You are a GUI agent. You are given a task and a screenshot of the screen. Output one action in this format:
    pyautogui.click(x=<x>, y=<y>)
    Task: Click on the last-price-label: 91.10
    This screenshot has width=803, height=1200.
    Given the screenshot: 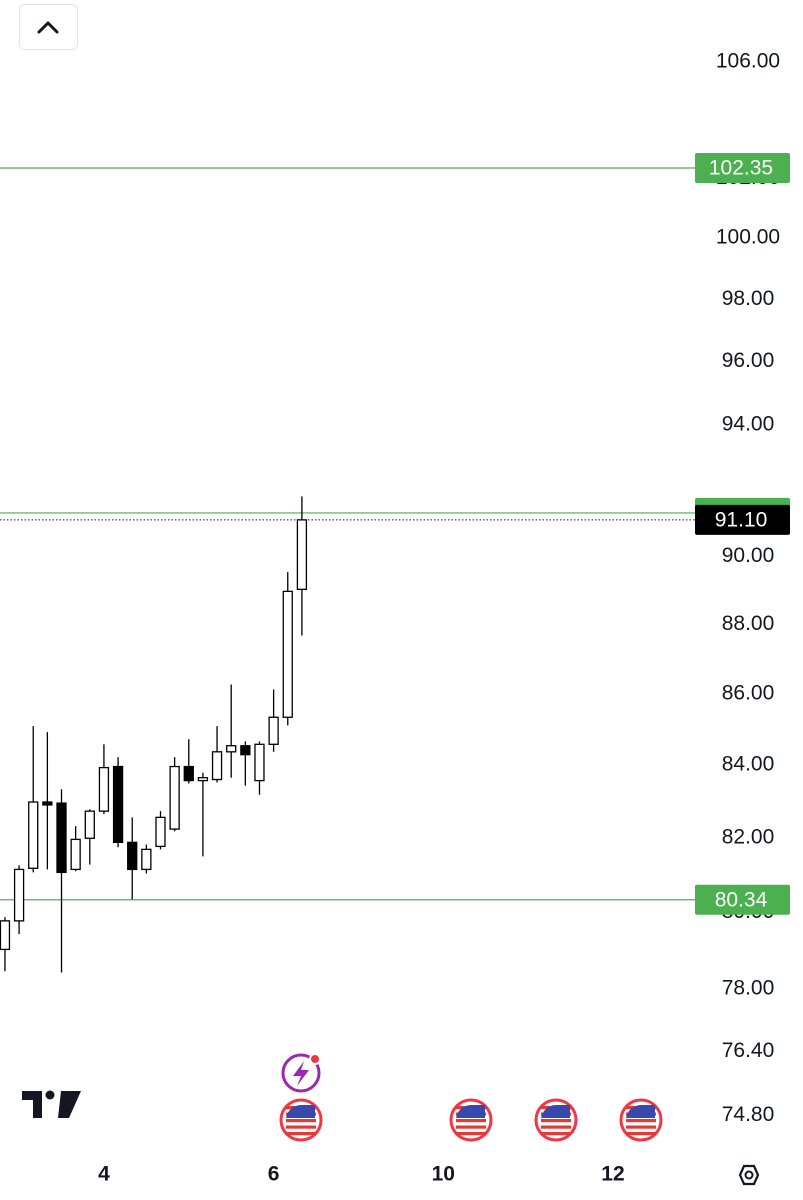 What is the action you would take?
    pyautogui.click(x=741, y=519)
    